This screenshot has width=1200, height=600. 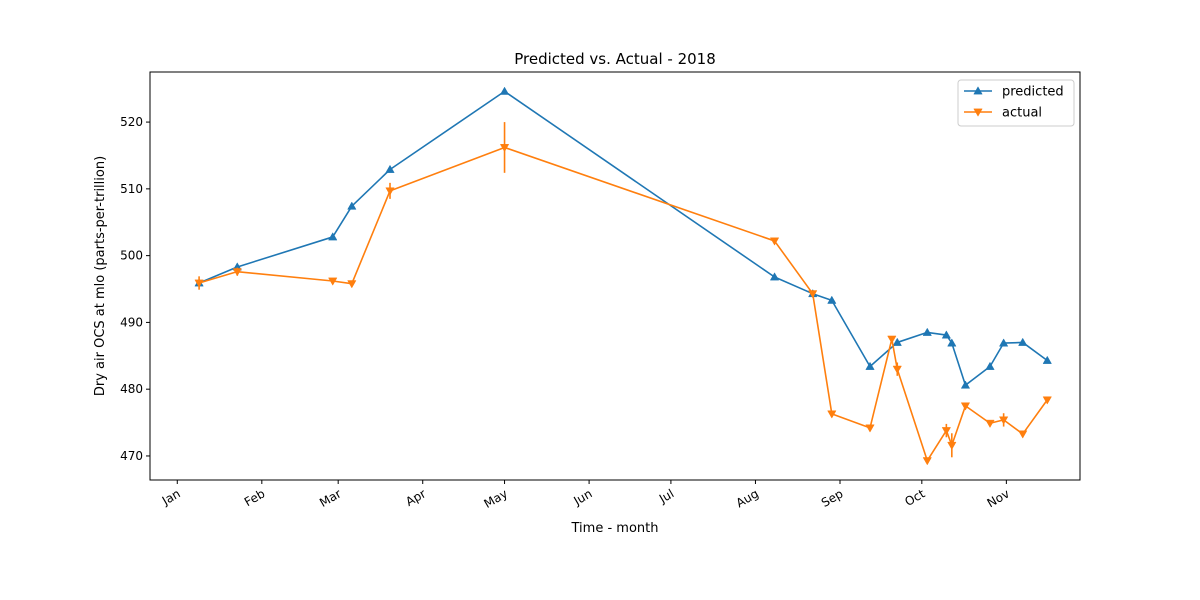 What do you see at coordinates (131, 122) in the screenshot?
I see `y-tick-label: 520` at bounding box center [131, 122].